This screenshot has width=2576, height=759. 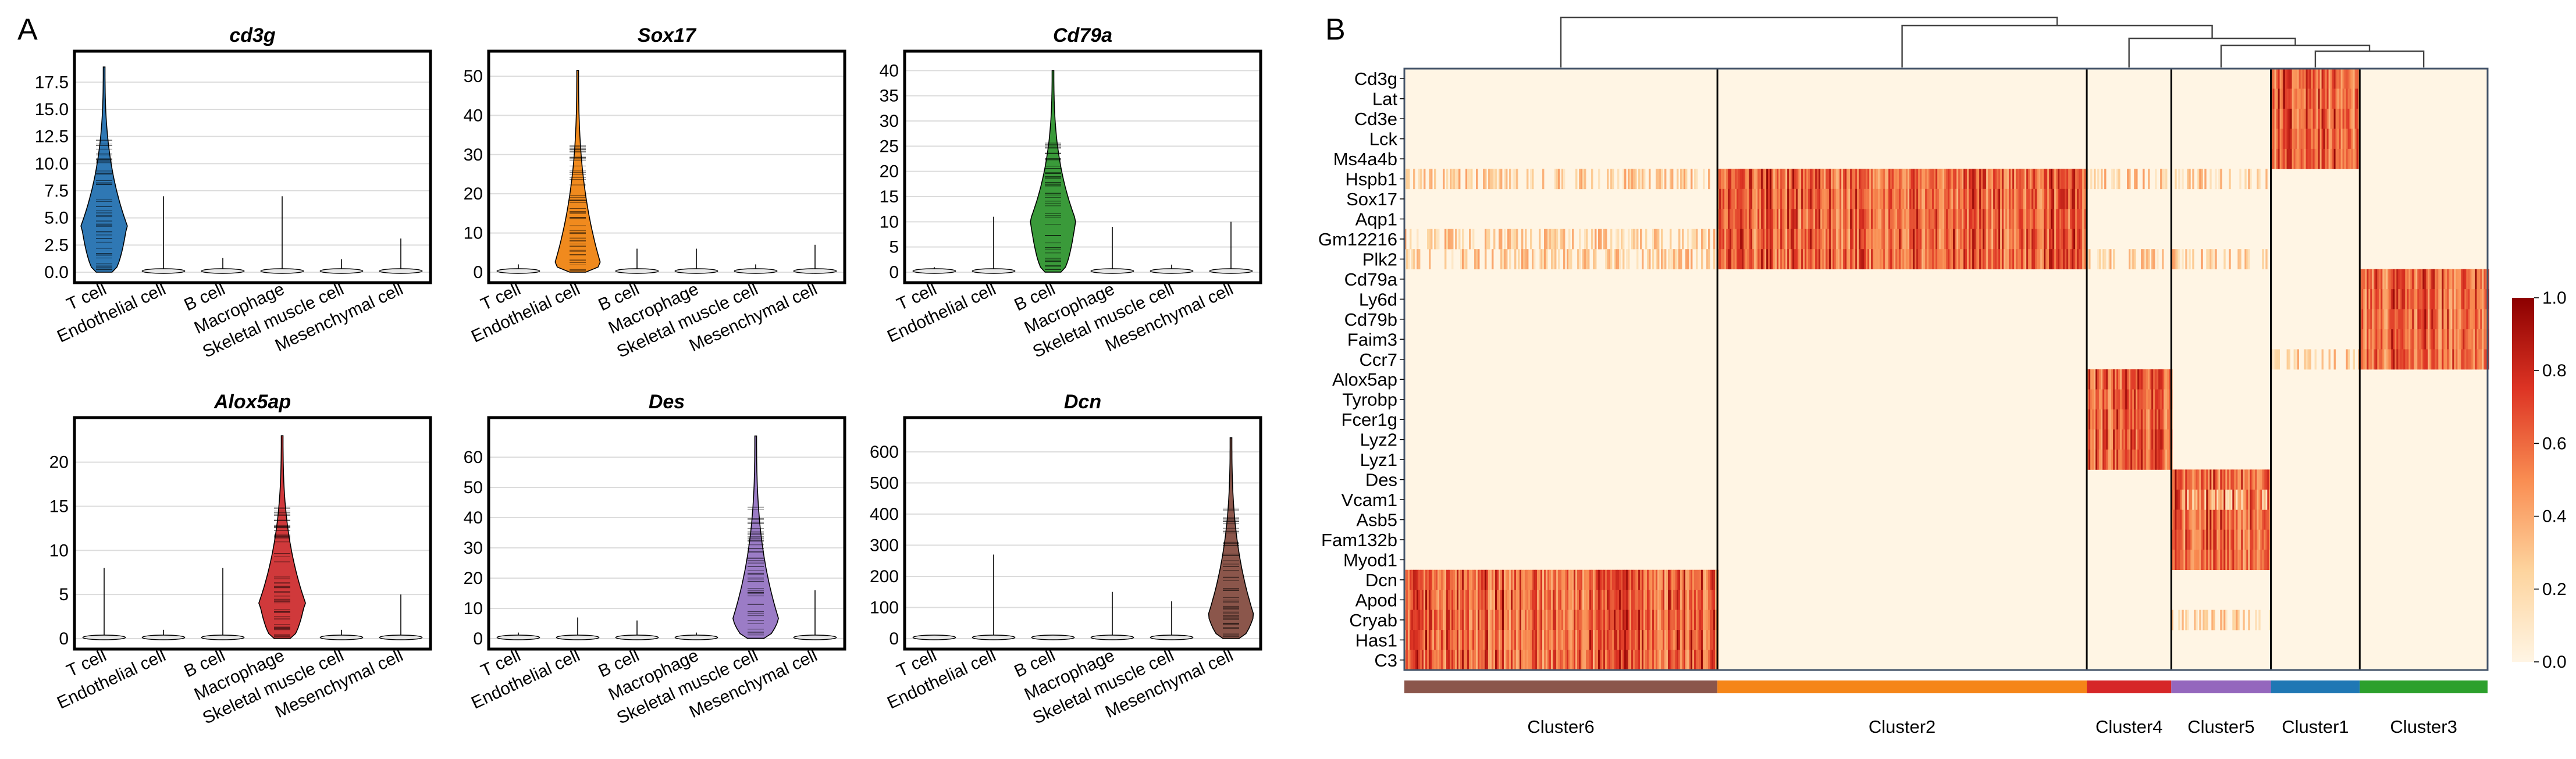 What do you see at coordinates (2315, 219) in the screenshot?
I see `heatmap-block-cluster1` at bounding box center [2315, 219].